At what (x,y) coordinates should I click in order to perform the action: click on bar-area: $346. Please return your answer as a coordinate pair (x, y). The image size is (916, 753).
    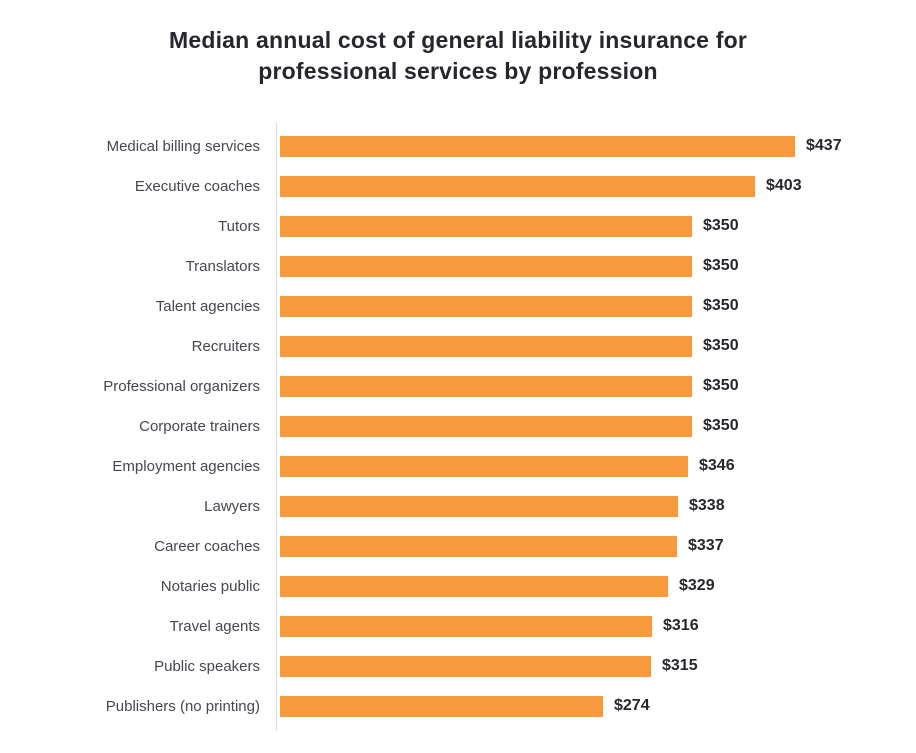
    Looking at the image, I should click on (596, 466).